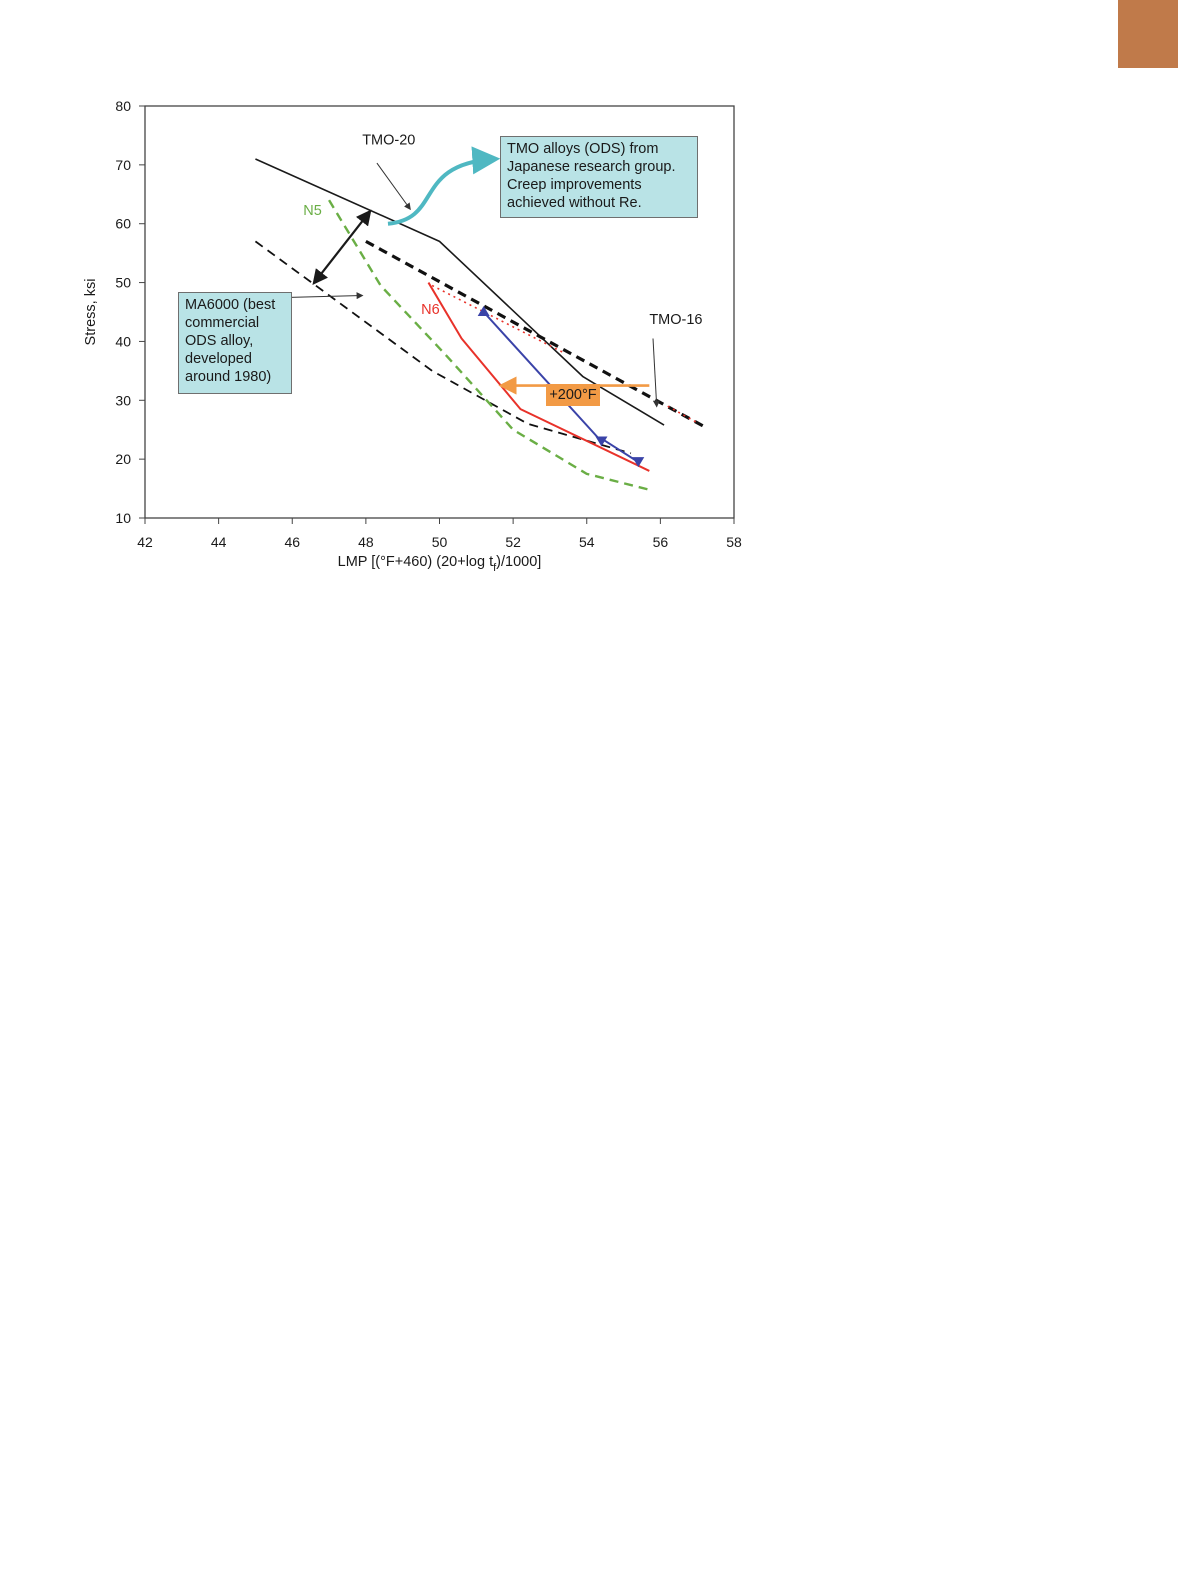 This screenshot has width=1178, height=1577. What do you see at coordinates (1148, 34) in the screenshot?
I see `page-corner-tab` at bounding box center [1148, 34].